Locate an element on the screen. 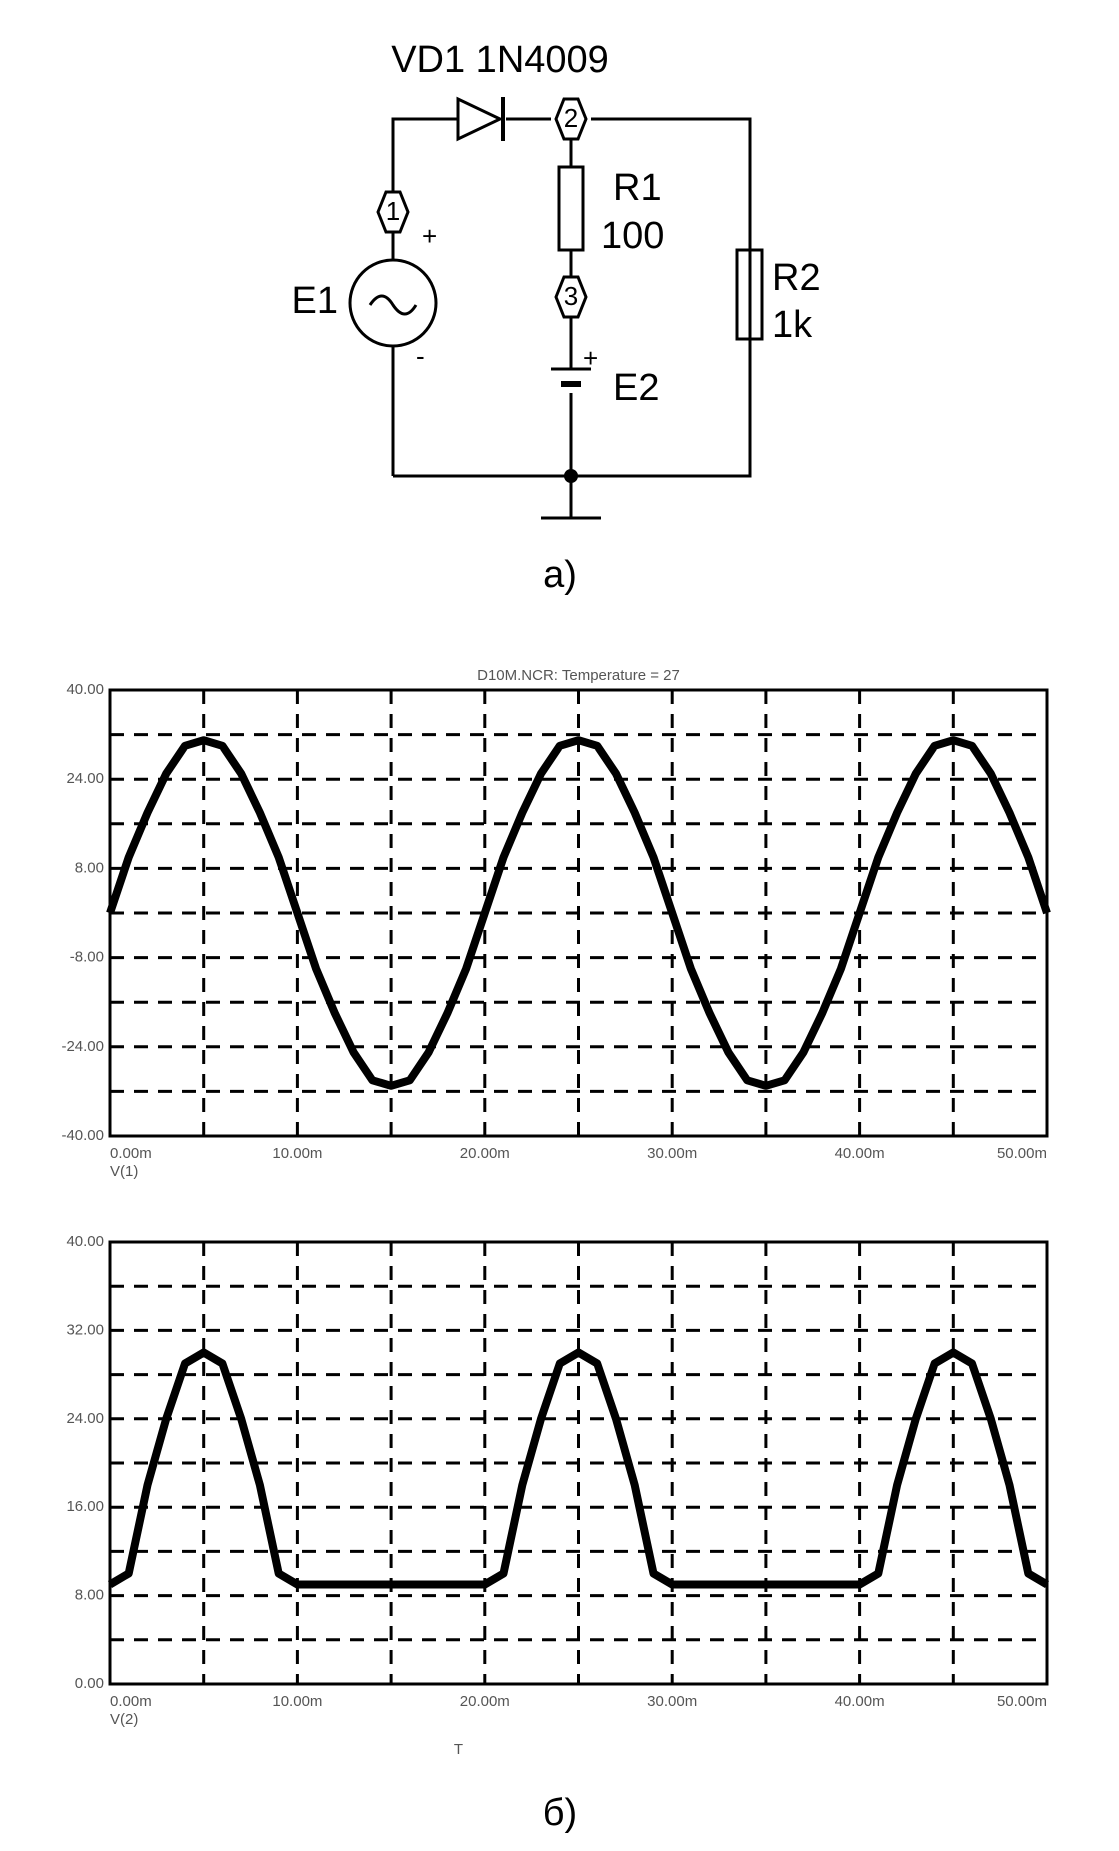 This screenshot has height=1851, width=1119. source-symbol is located at coordinates (393, 305).